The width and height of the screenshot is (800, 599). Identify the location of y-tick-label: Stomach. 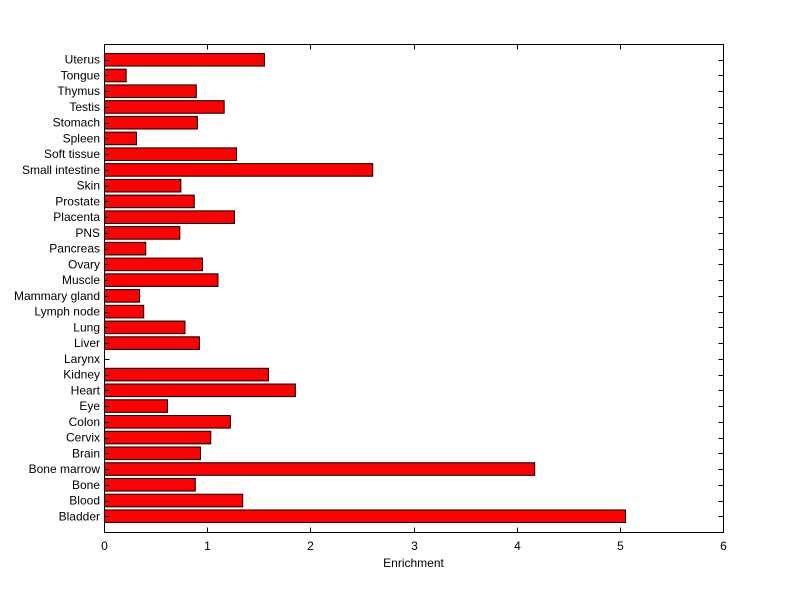
(76, 123).